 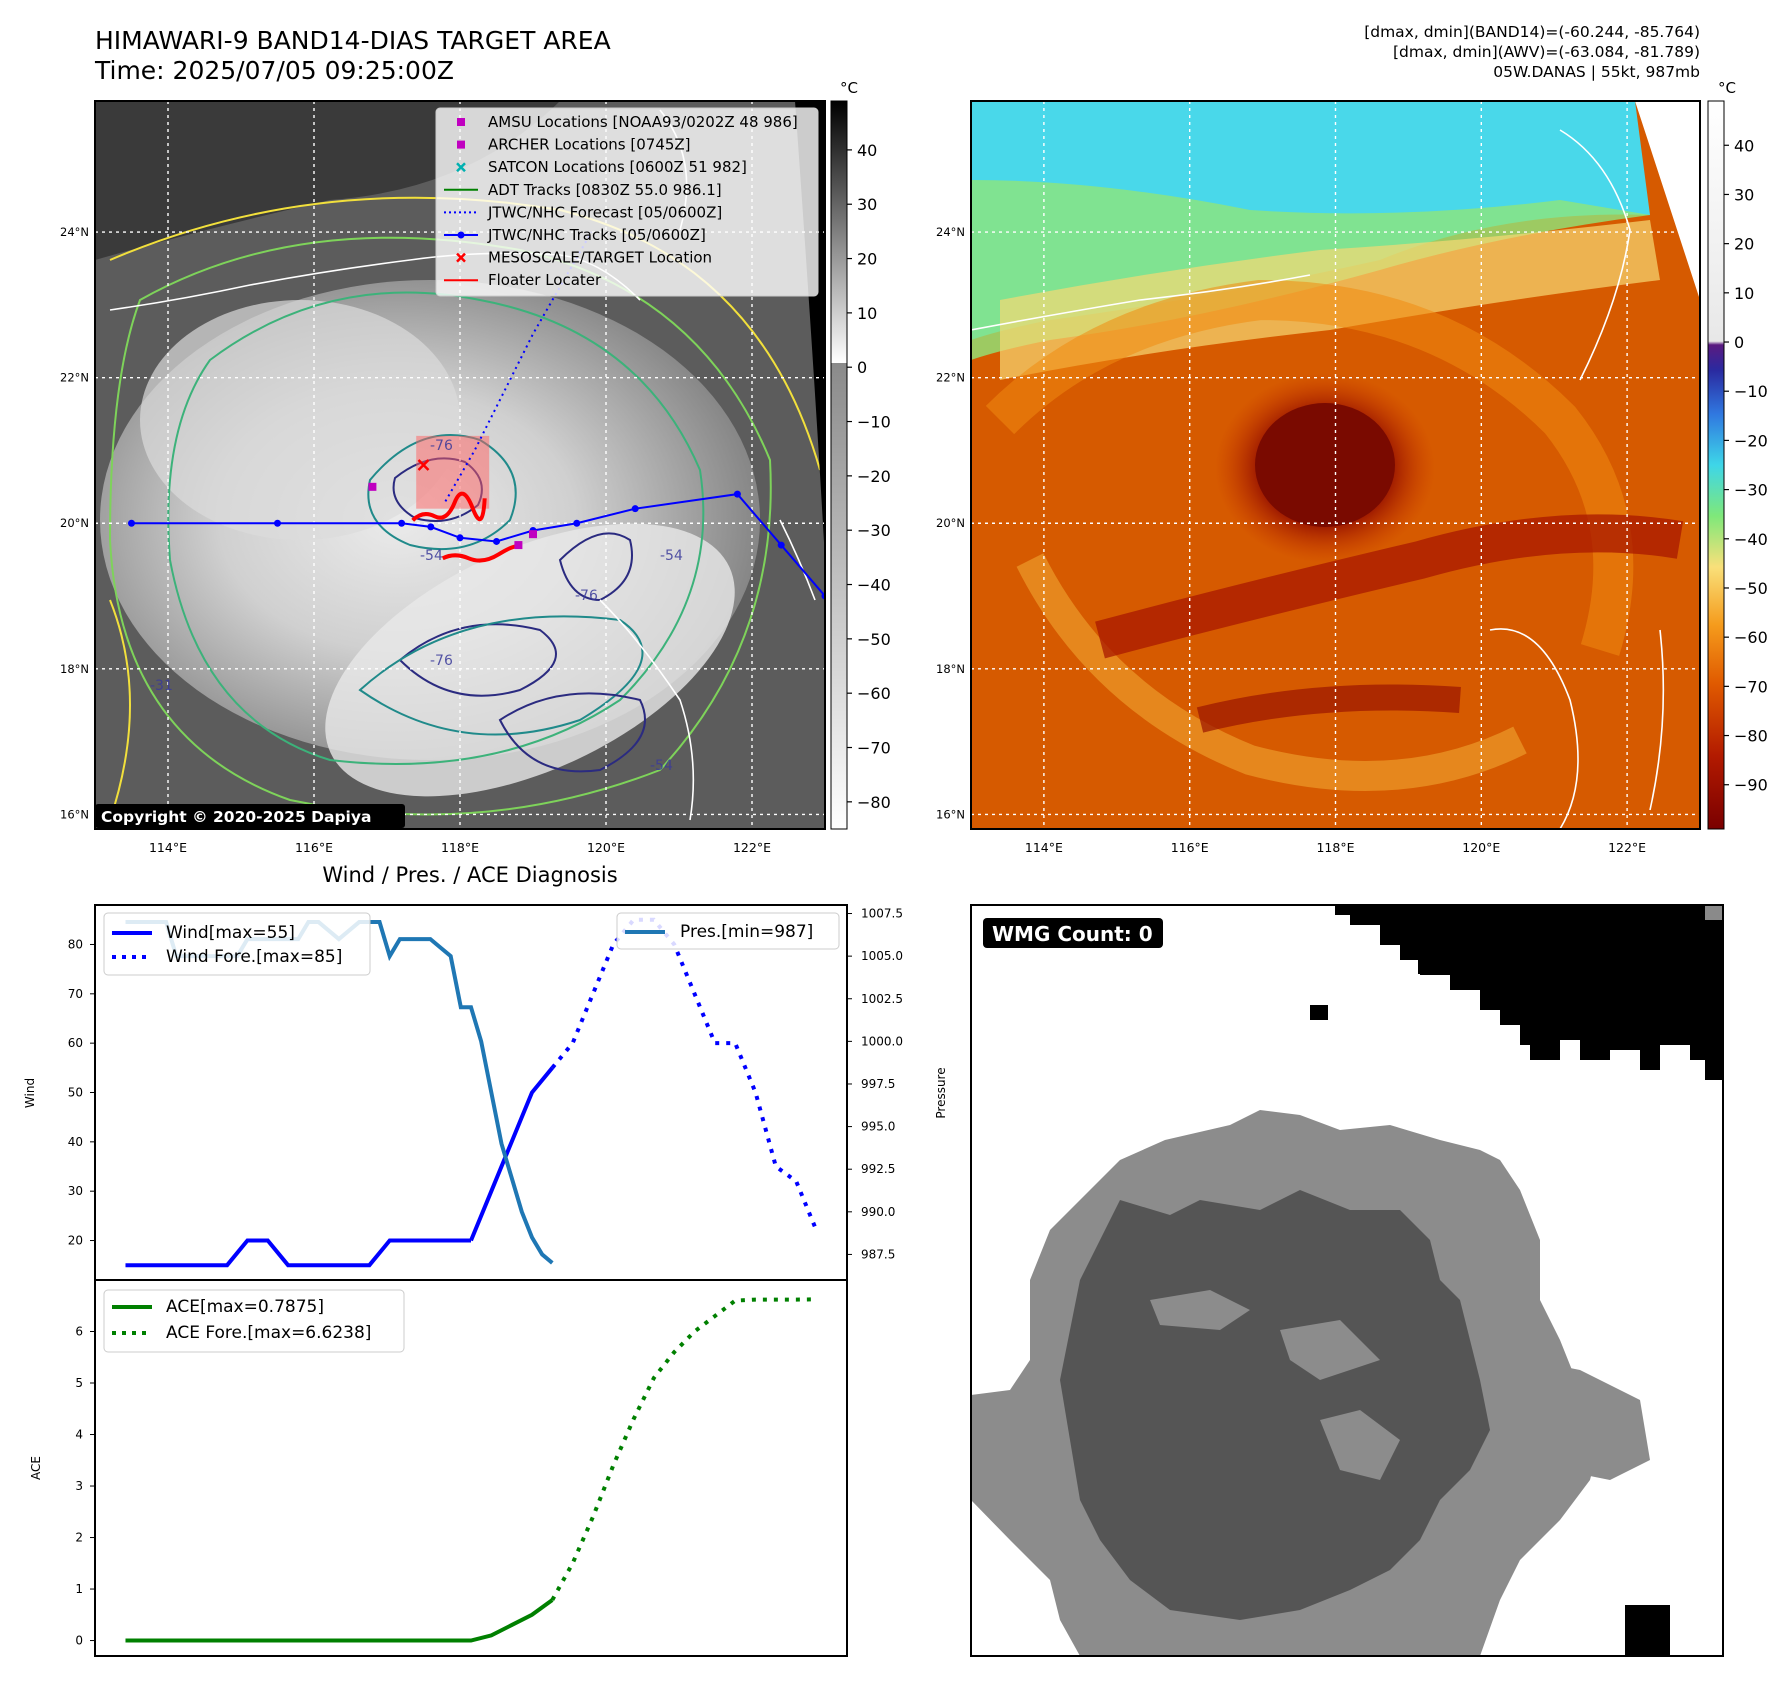 What do you see at coordinates (545, 280) in the screenshot?
I see `map-legend-label: Floater Locater` at bounding box center [545, 280].